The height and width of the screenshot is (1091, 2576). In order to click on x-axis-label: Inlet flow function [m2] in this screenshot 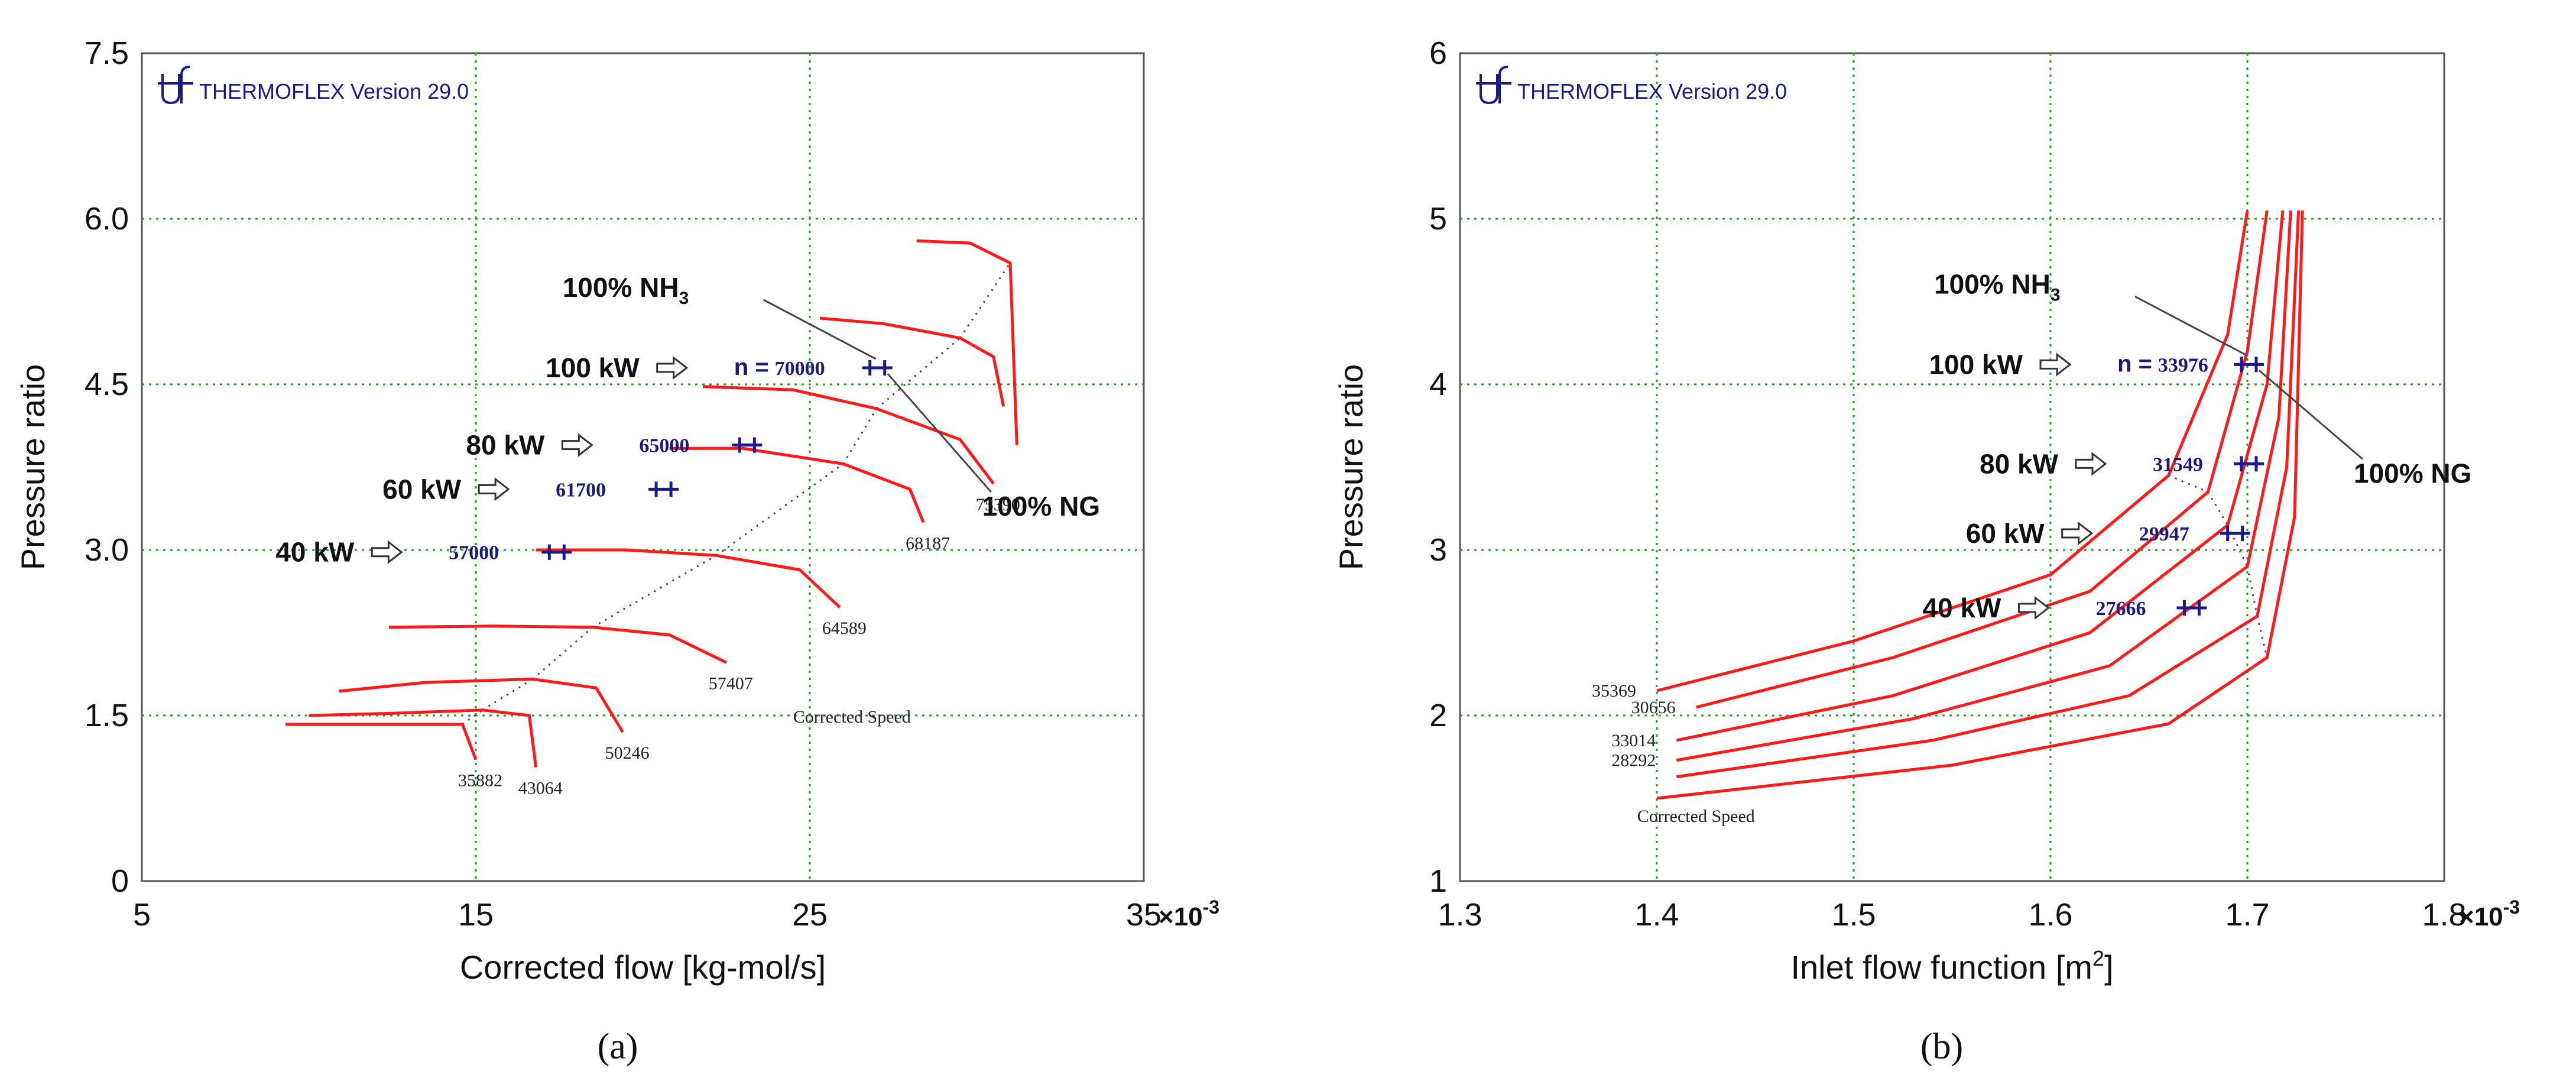, I will do `click(1952, 966)`.